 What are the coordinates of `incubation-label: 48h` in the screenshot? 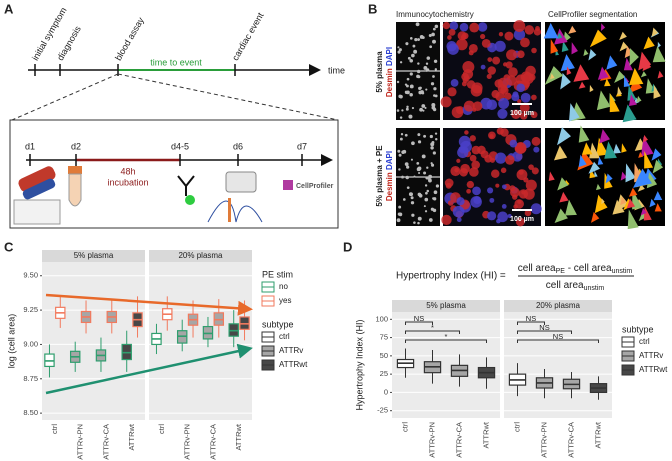 It's located at (127, 171).